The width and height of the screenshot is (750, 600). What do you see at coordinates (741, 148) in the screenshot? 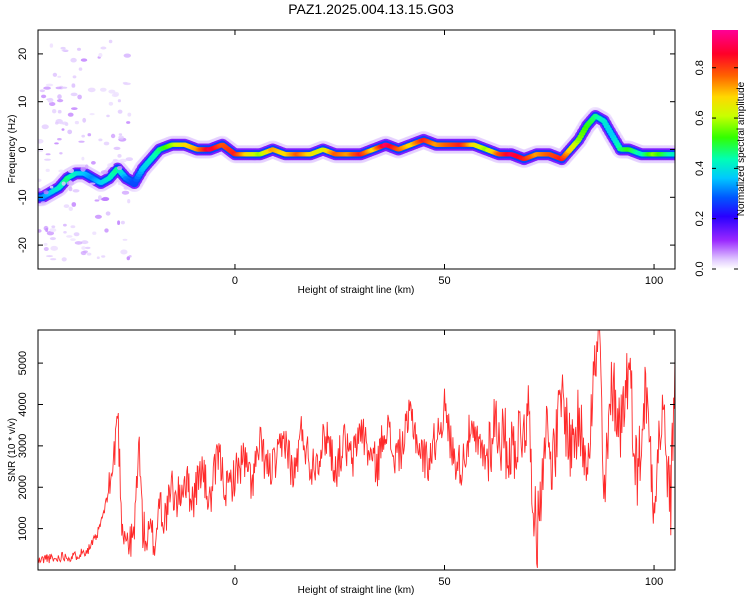
I see `colorbar-label: Normalized spectral amplitude` at bounding box center [741, 148].